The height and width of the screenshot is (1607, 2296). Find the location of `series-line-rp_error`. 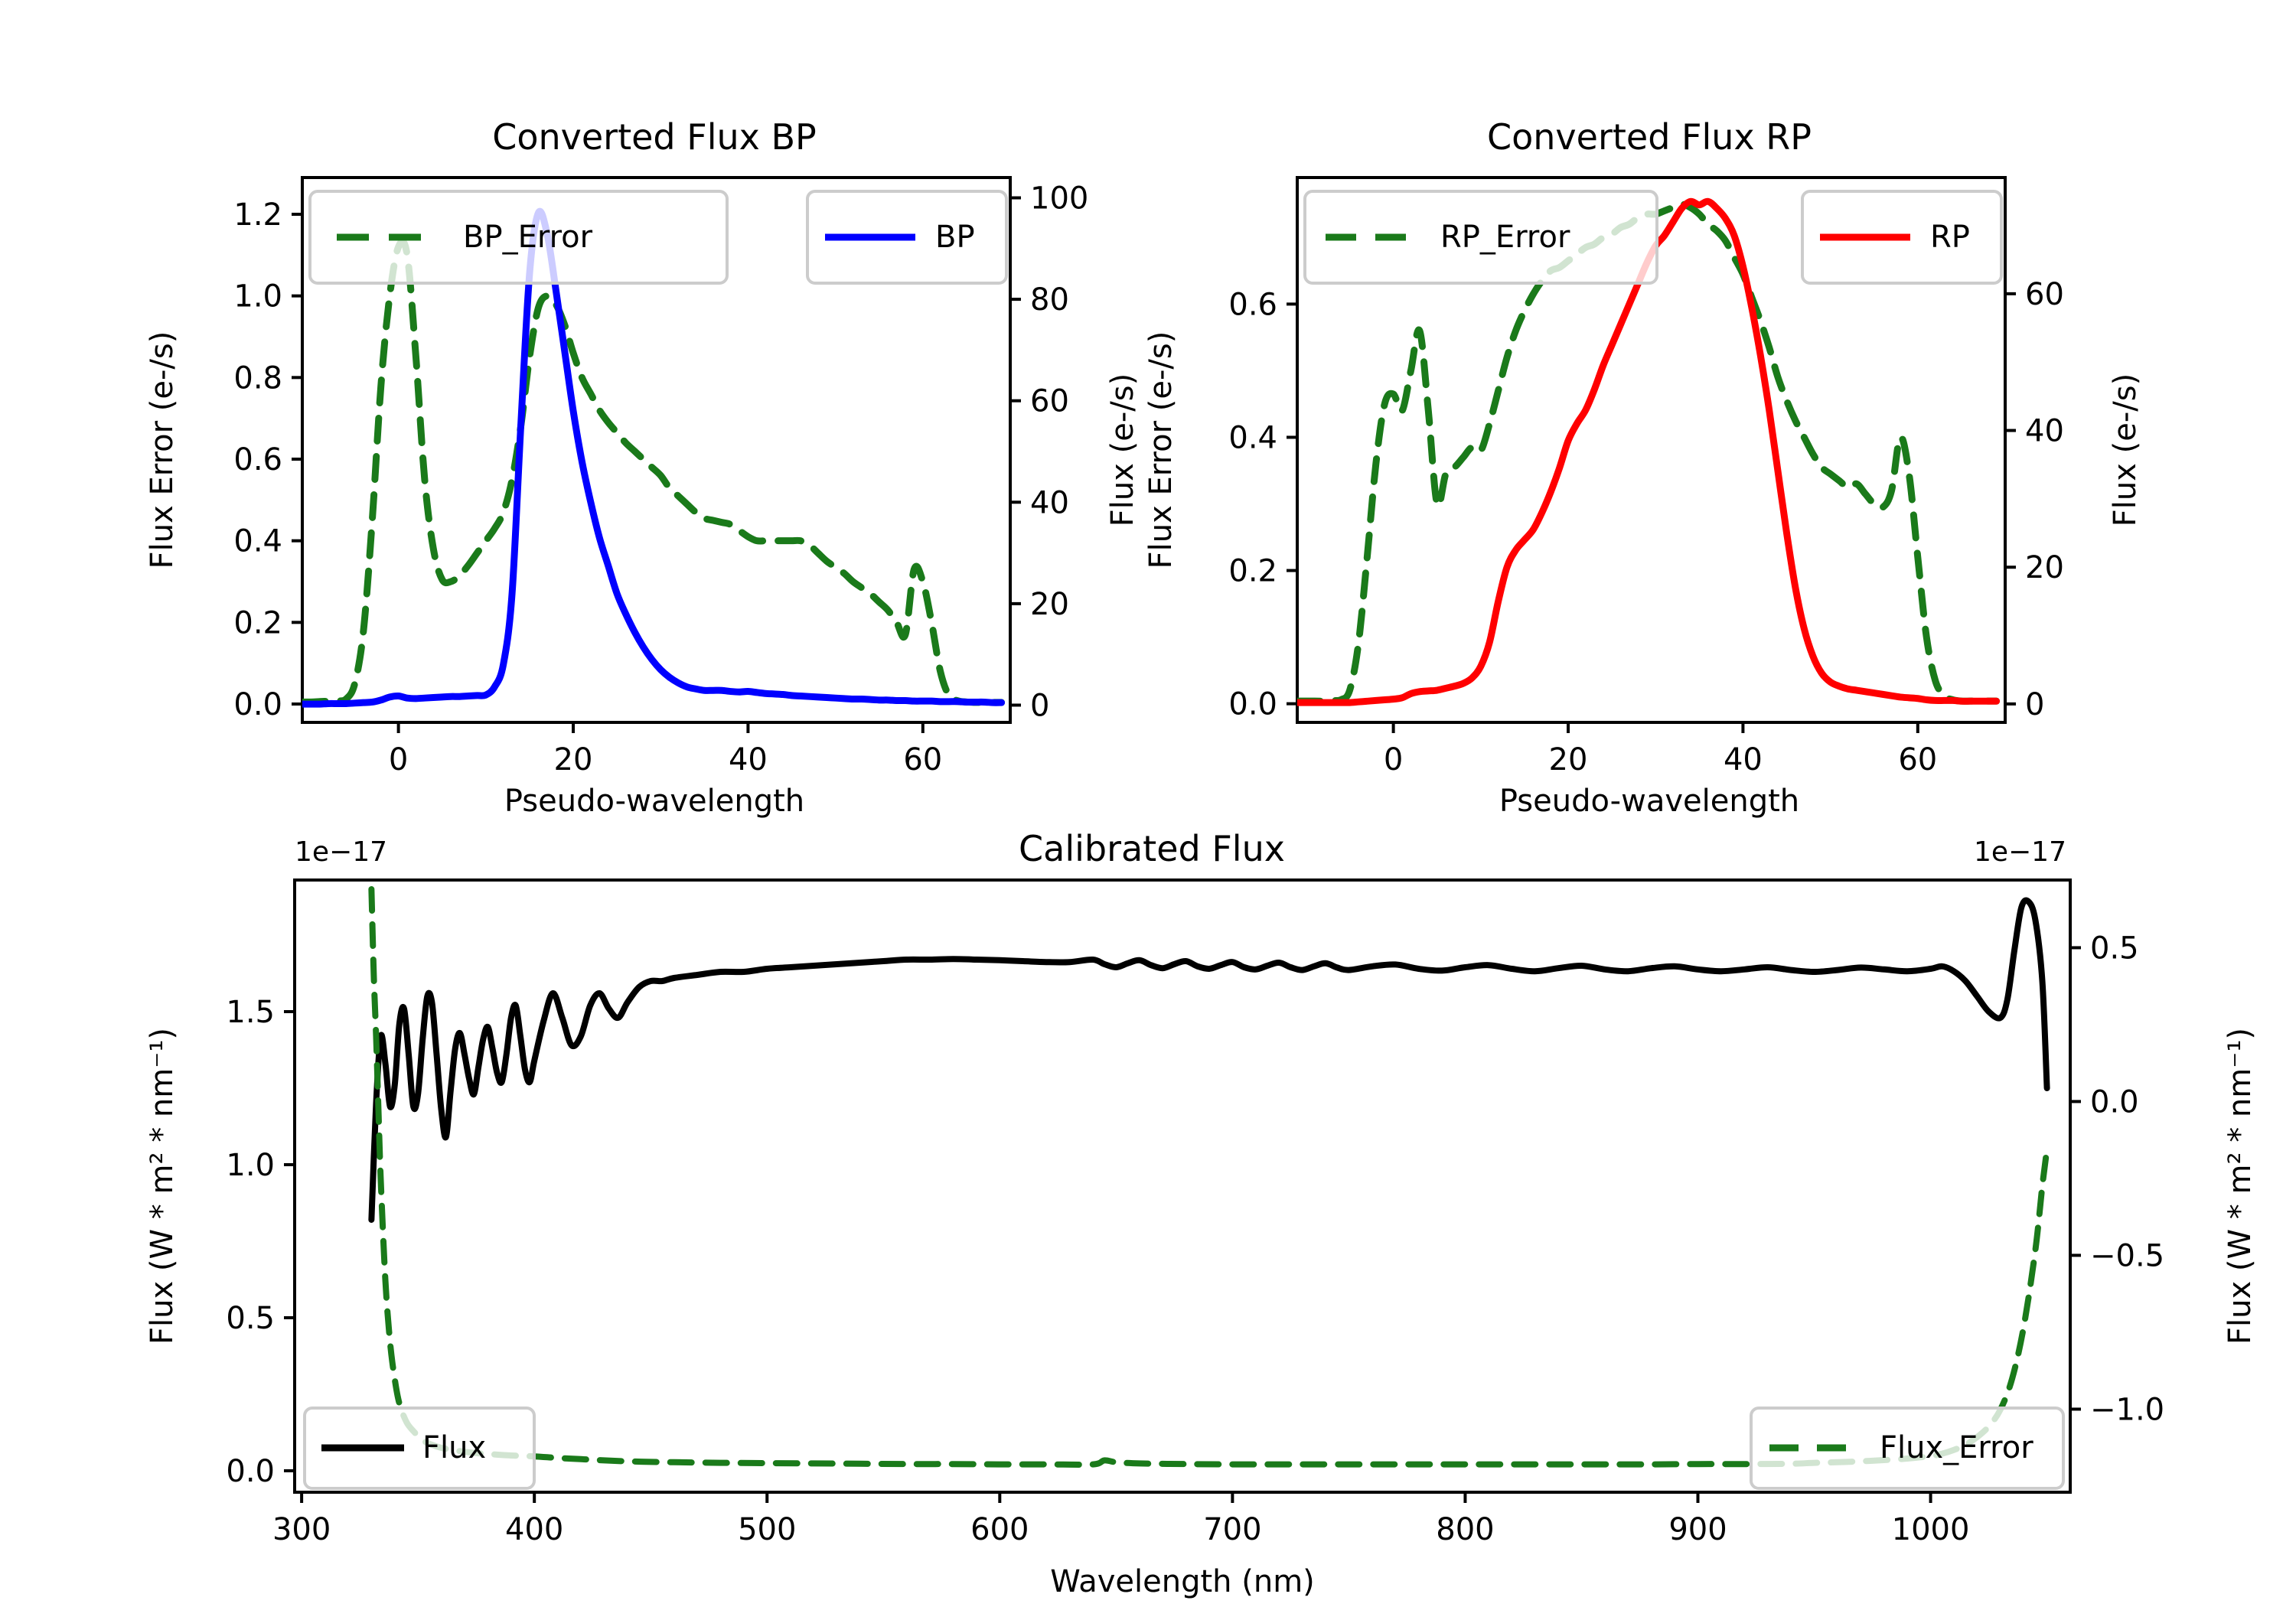

series-line-rp_error is located at coordinates (1649, 452).